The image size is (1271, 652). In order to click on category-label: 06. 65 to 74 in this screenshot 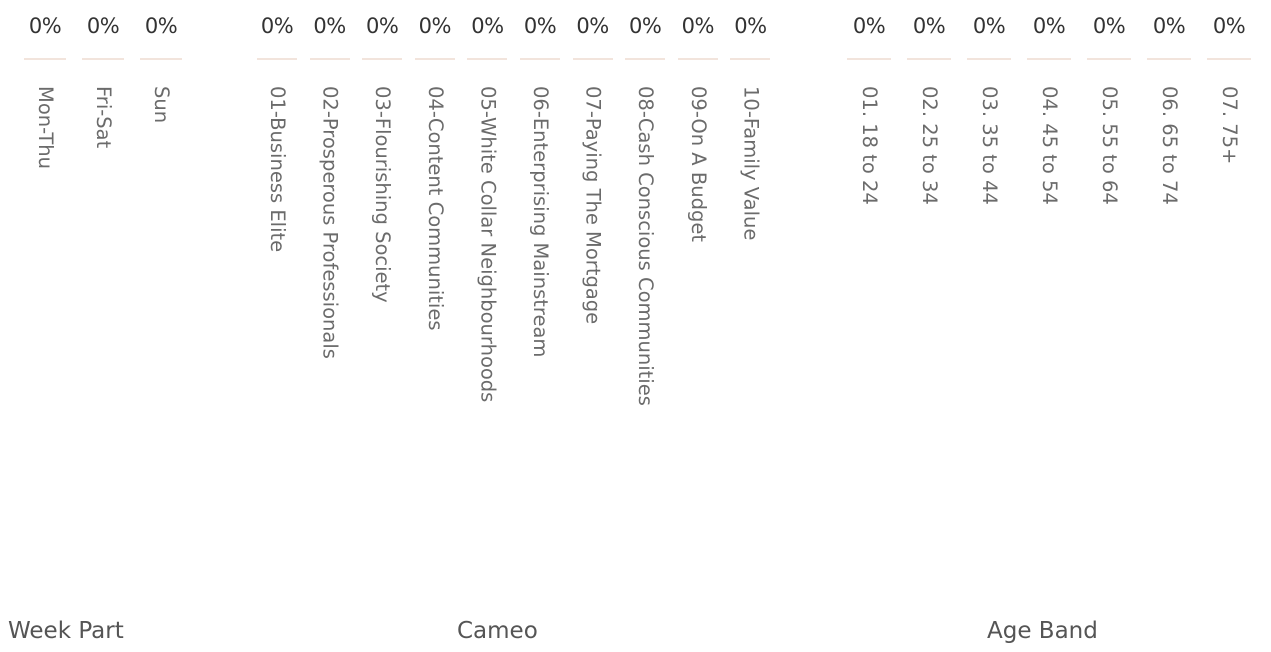, I will do `click(1169, 145)`.